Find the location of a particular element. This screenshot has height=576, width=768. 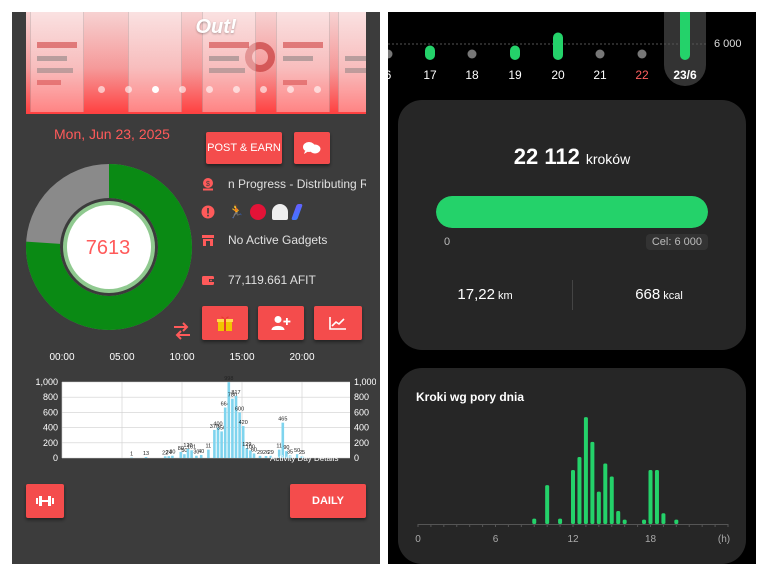

steps-count: 7613 is located at coordinates (108, 248).